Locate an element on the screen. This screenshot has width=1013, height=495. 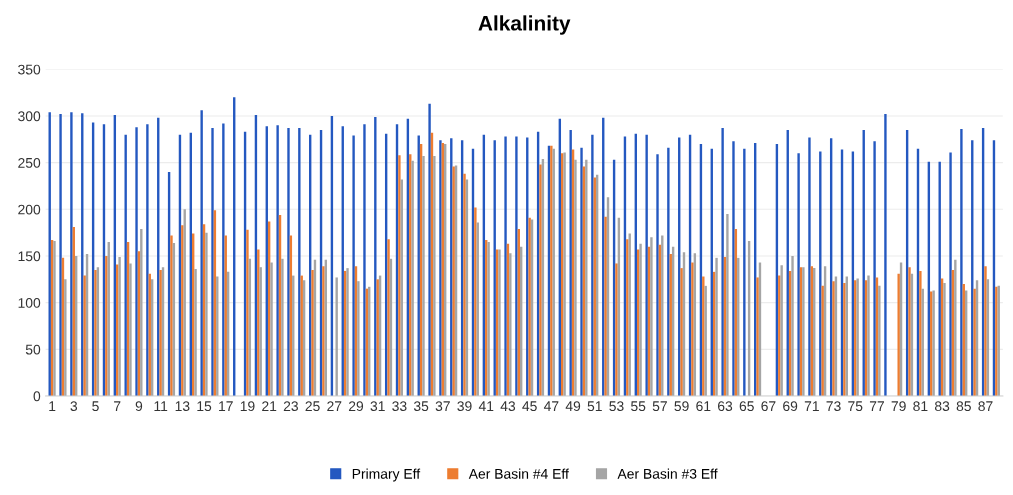
x-tick-label: 41 is located at coordinates (486, 406).